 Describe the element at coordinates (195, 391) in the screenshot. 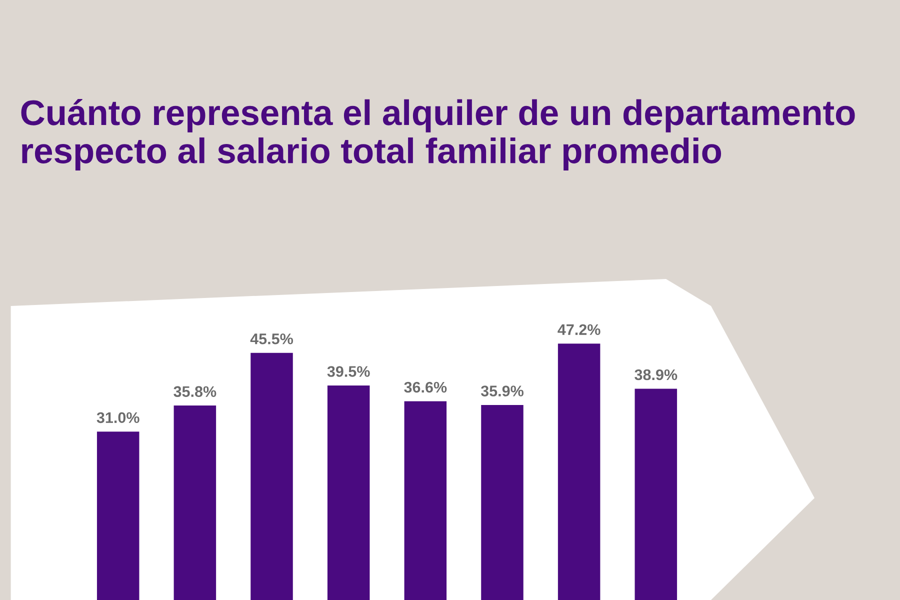

I see `data-label: 35.8%` at that location.